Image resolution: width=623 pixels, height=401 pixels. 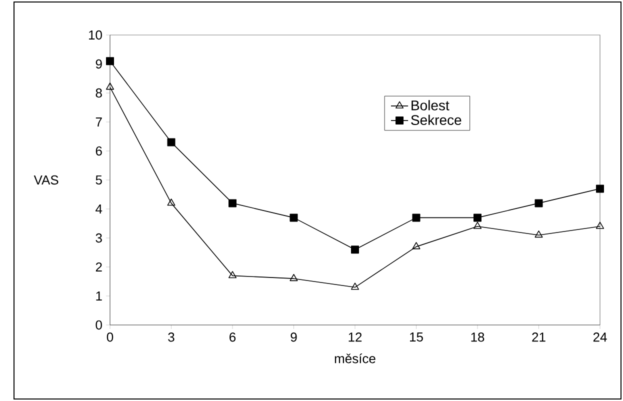 What do you see at coordinates (355, 359) in the screenshot?
I see `x-axis-title: měsíce` at bounding box center [355, 359].